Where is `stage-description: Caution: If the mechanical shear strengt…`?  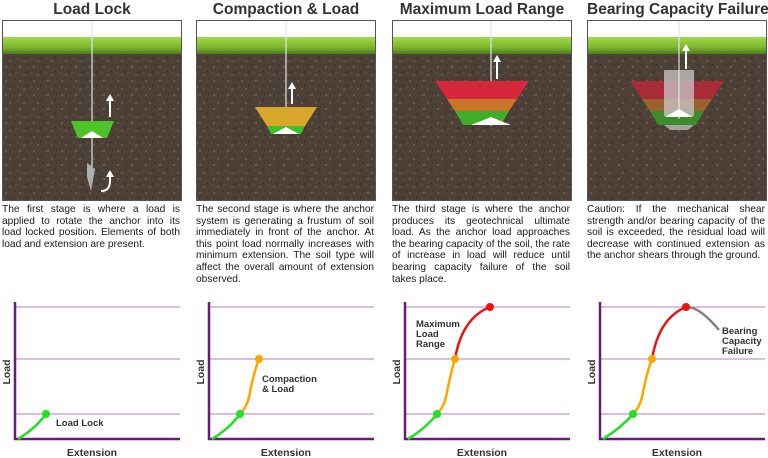
stage-description: Caution: If the mechanical shear strengt… is located at coordinates (676, 233).